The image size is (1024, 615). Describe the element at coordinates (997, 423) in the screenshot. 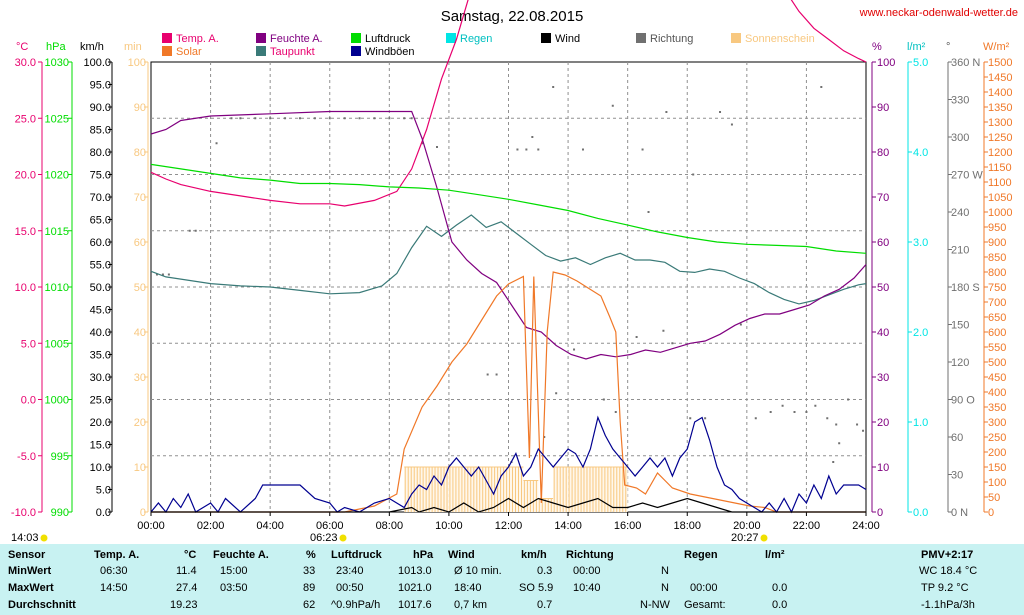

I see `solar-axis-tick-label: 300` at that location.